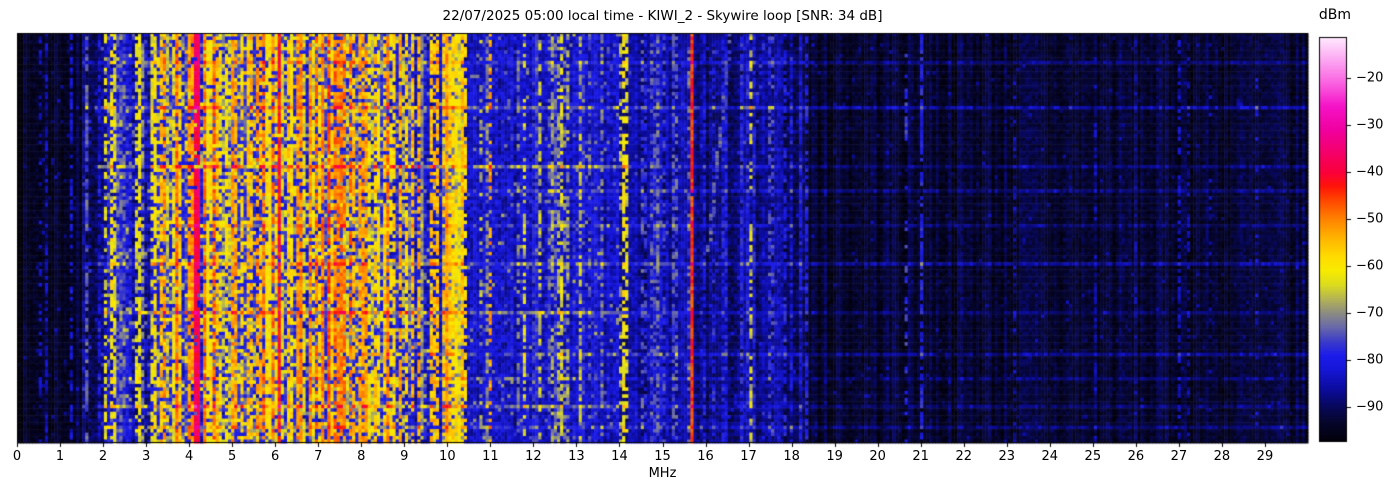  What do you see at coordinates (318, 456) in the screenshot?
I see `x-tick-label: 7` at bounding box center [318, 456].